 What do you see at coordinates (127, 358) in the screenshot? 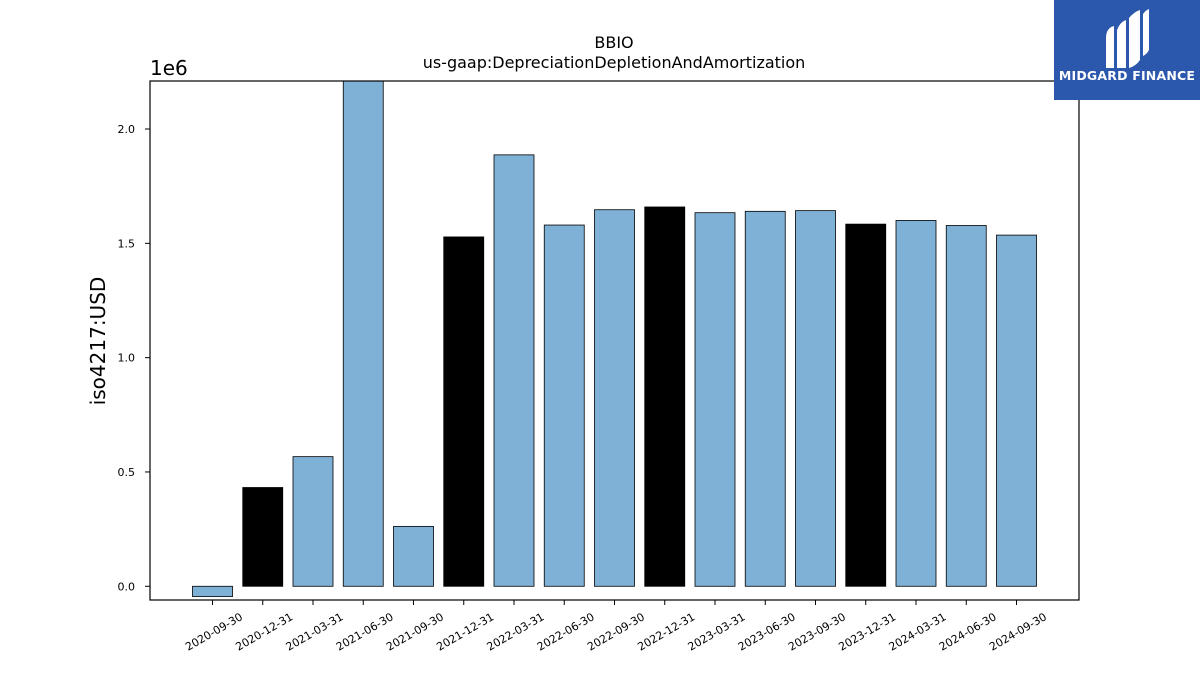
I see `y-tick-label: 1.0` at bounding box center [127, 358].